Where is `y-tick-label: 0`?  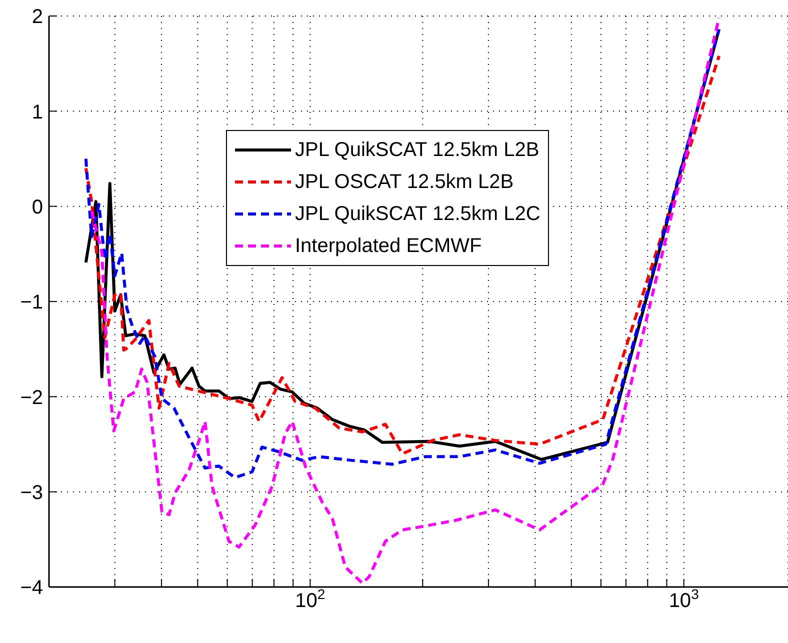
y-tick-label: 0 is located at coordinates (37, 207).